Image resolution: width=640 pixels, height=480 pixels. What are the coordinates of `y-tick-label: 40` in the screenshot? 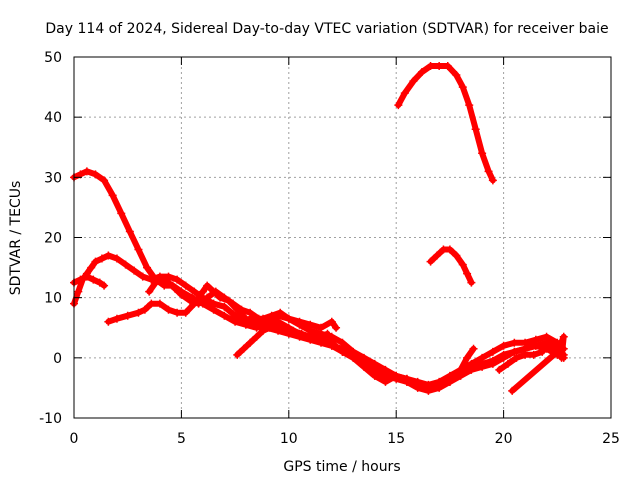 It's located at (53, 118).